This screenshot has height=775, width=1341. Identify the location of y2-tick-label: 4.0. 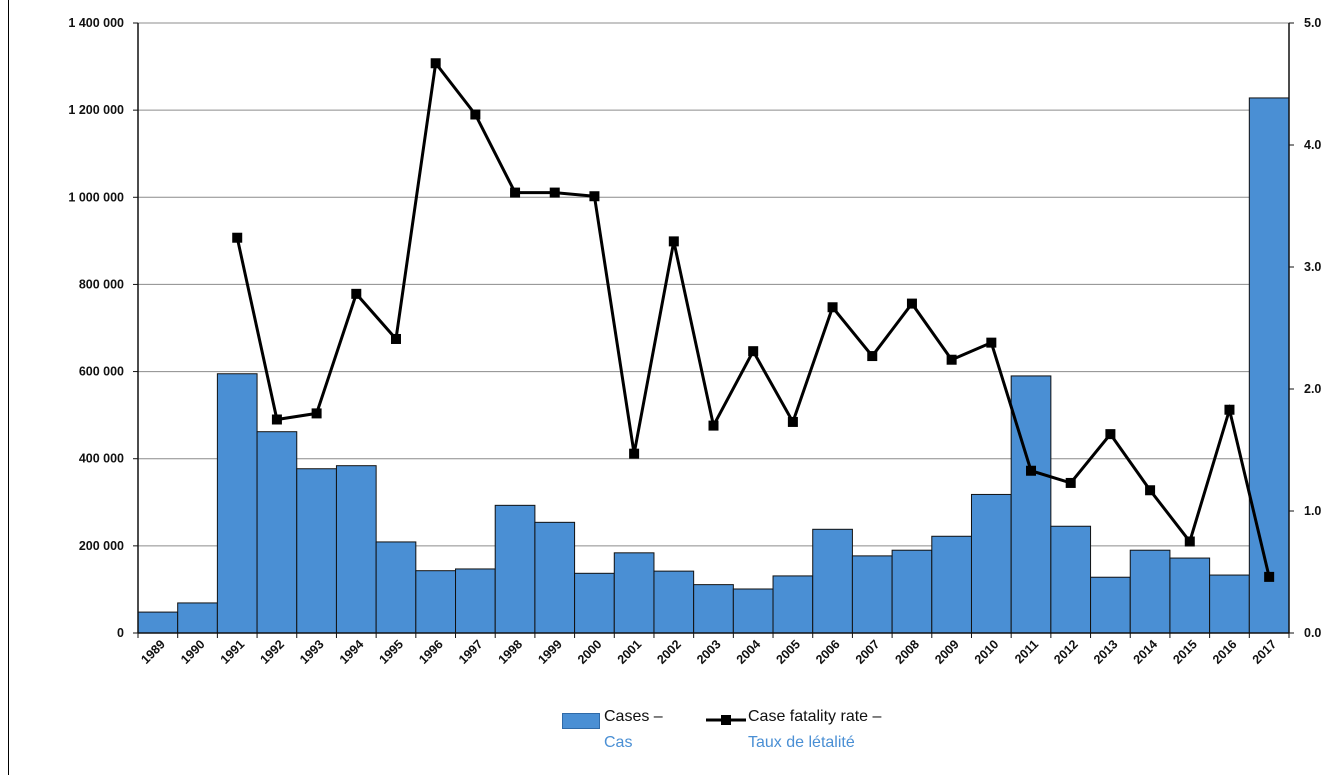
(1312, 145).